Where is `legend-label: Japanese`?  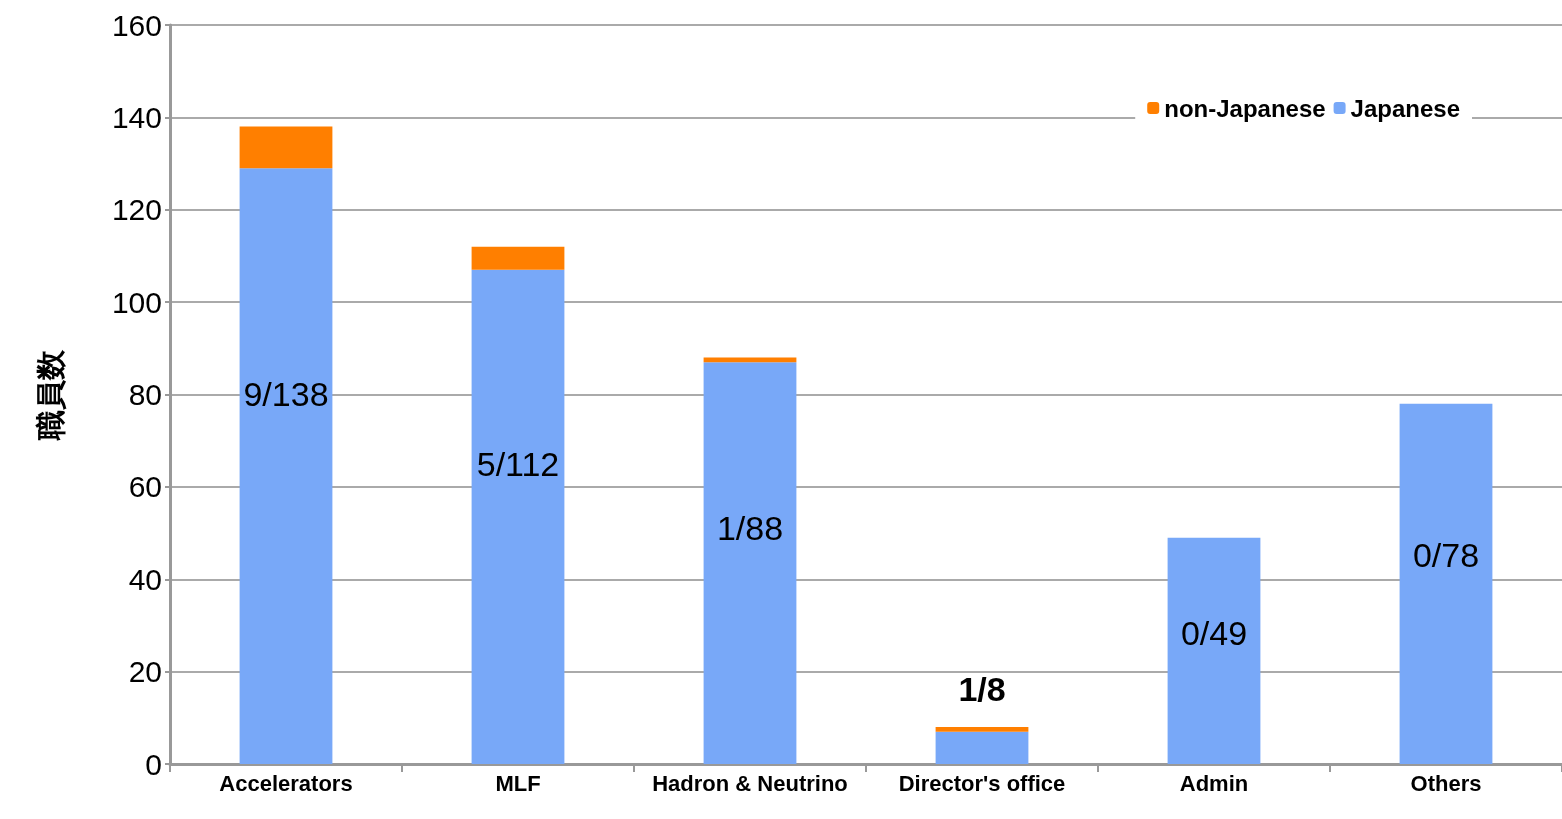 legend-label: Japanese is located at coordinates (1405, 108).